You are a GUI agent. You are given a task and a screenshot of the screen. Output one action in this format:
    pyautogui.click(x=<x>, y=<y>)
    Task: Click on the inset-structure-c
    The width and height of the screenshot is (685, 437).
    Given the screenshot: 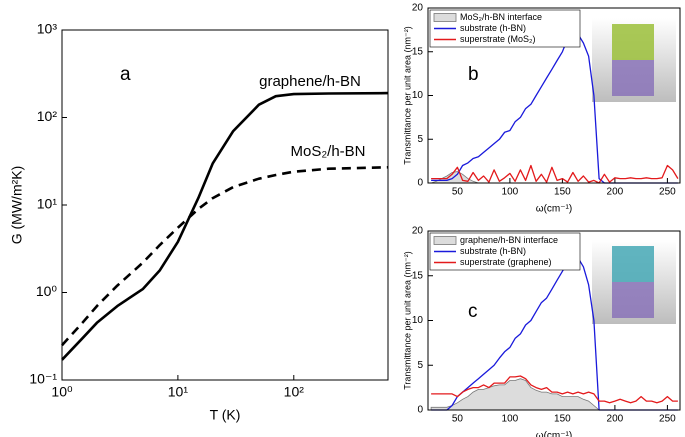 What is the action you would take?
    pyautogui.click(x=634, y=282)
    